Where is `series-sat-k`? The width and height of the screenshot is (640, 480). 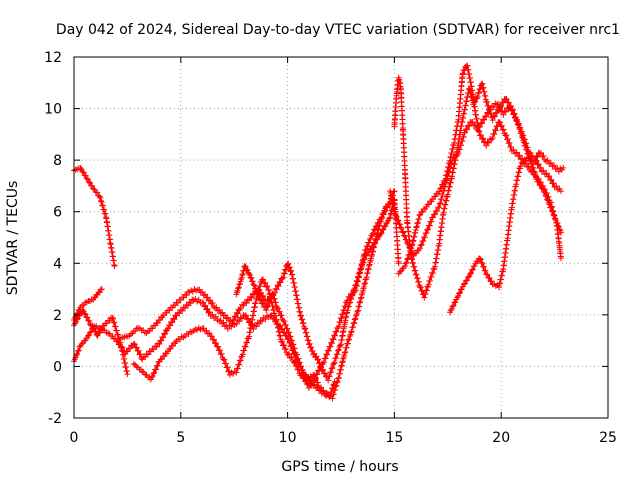 series-sat-k is located at coordinates (506, 232).